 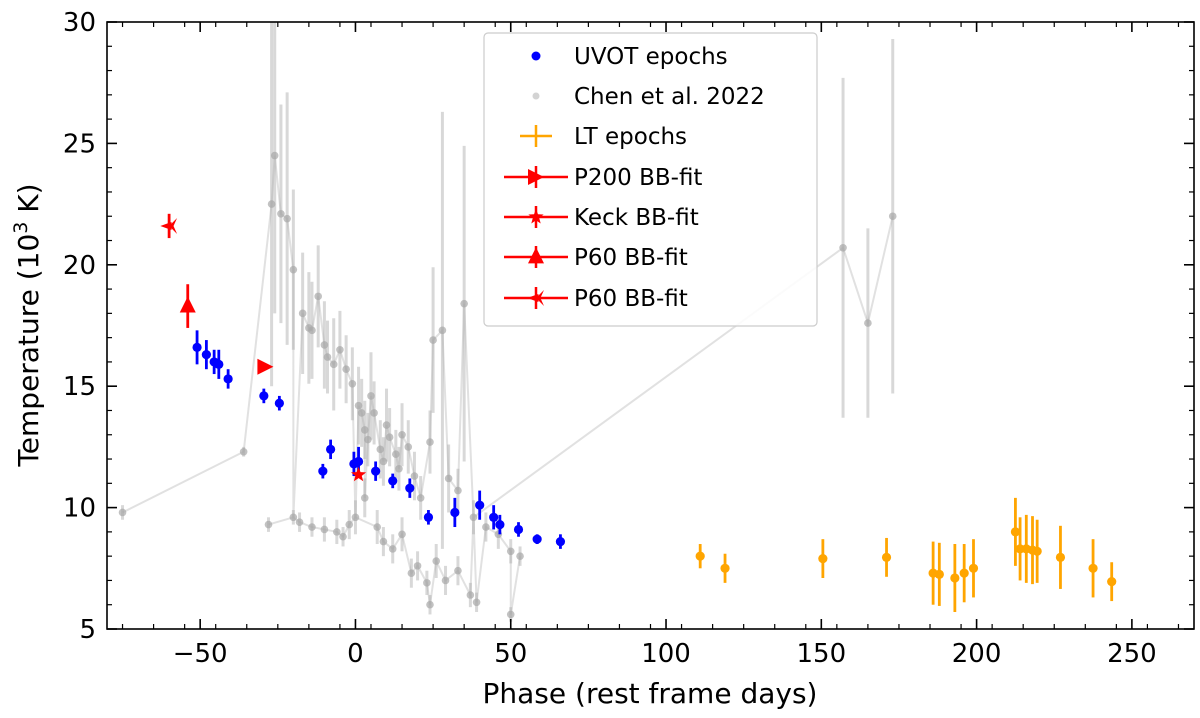 I want to click on x-tick-label: 250, so click(x=1132, y=654).